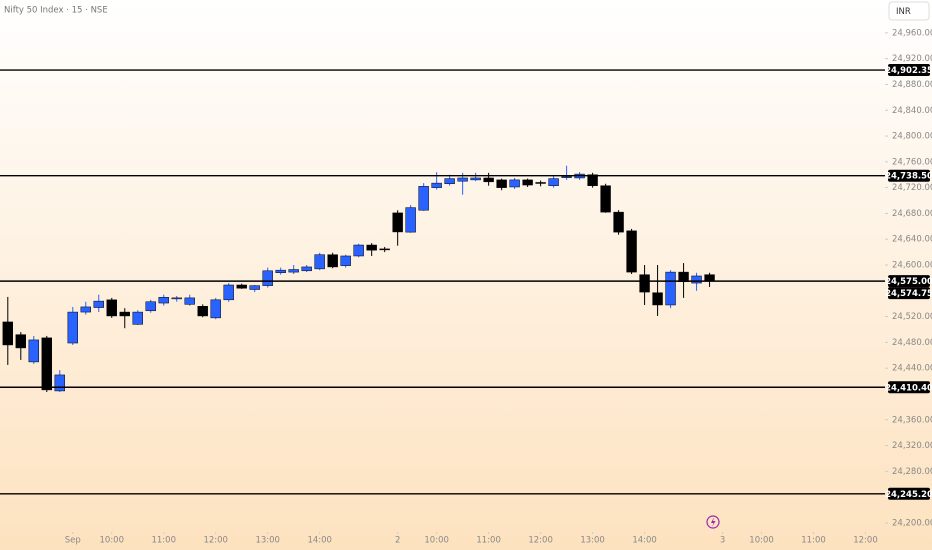 The width and height of the screenshot is (932, 550). What do you see at coordinates (912, 33) in the screenshot?
I see `y-tick-label: 24,960.00` at bounding box center [912, 33].